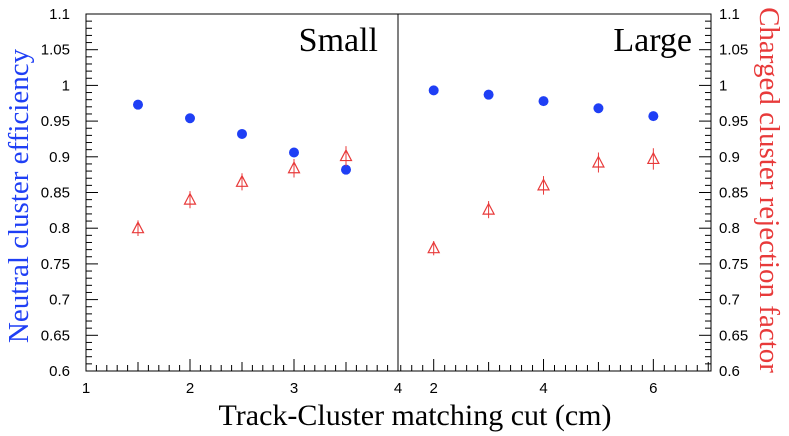 This screenshot has height=436, width=789. I want to click on y-tick-label-right: 0.85, so click(733, 193).